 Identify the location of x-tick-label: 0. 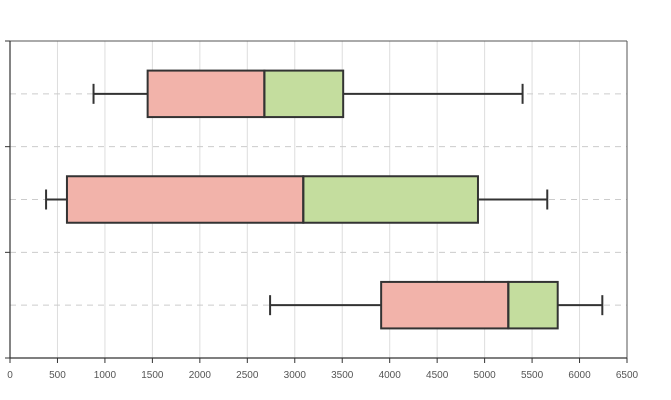
(10, 375).